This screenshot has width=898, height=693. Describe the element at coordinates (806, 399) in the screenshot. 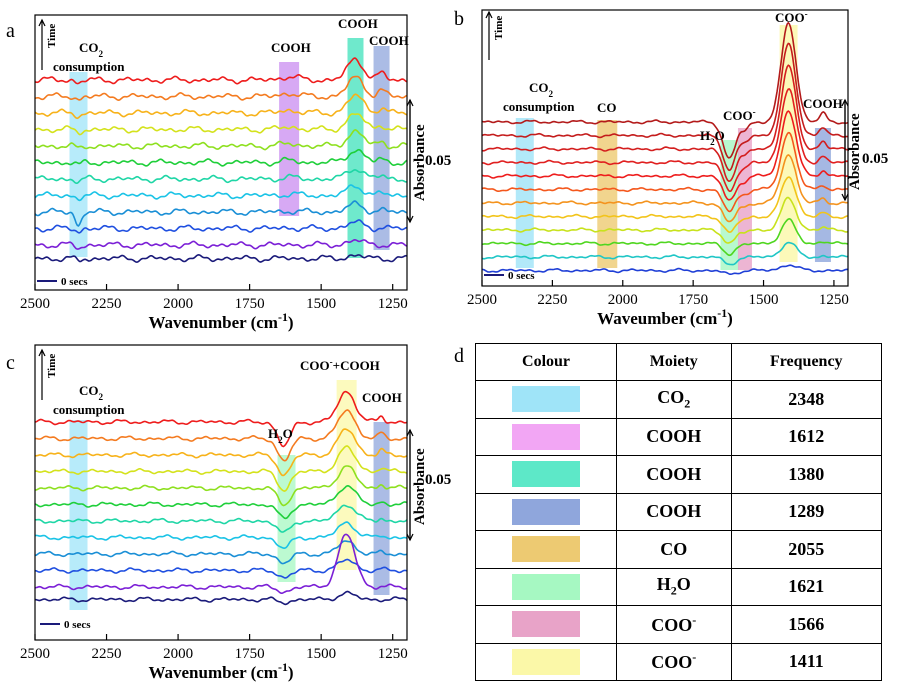

I see `legend-frequency-cell: 2348` at that location.